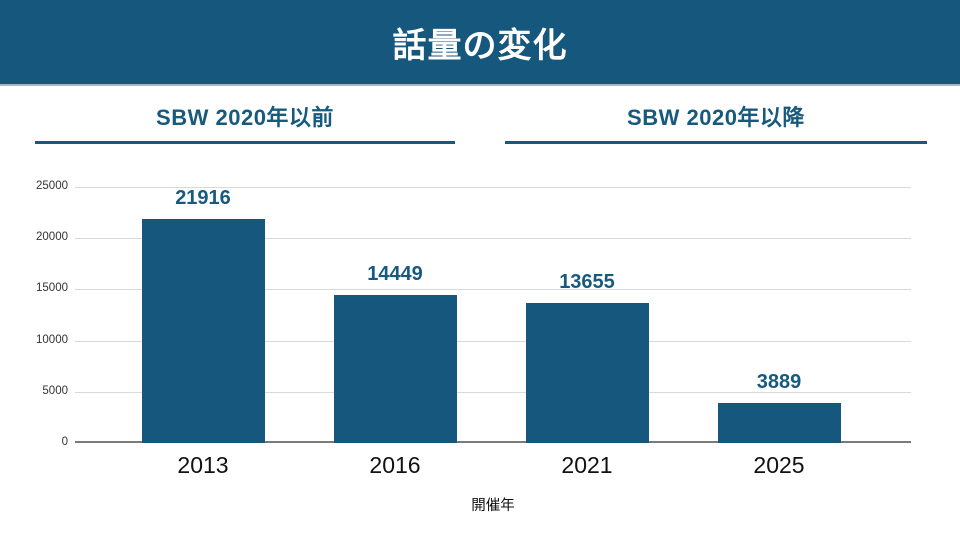 This screenshot has height=540, width=960. I want to click on section-underline-left, so click(245, 142).